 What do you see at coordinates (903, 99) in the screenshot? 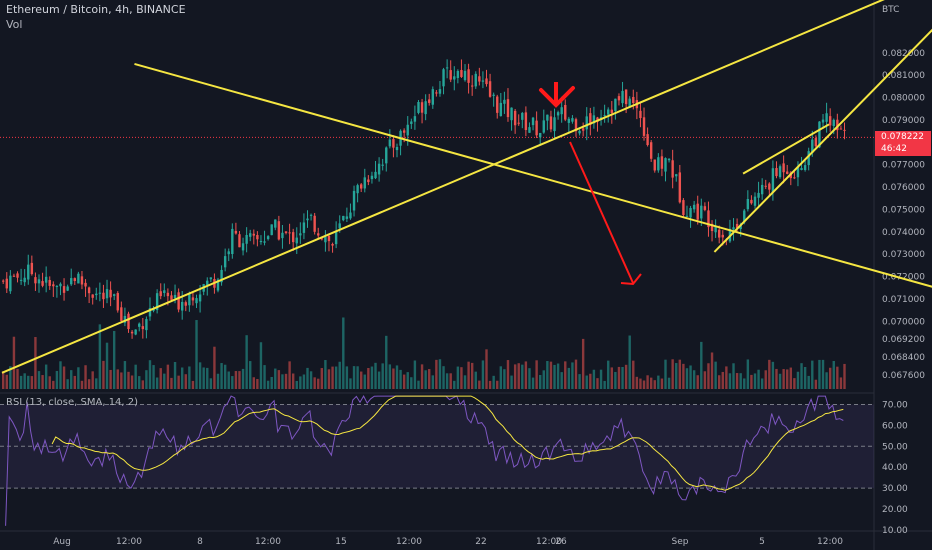
I see `price-tick-label: 0.080000` at bounding box center [903, 99].